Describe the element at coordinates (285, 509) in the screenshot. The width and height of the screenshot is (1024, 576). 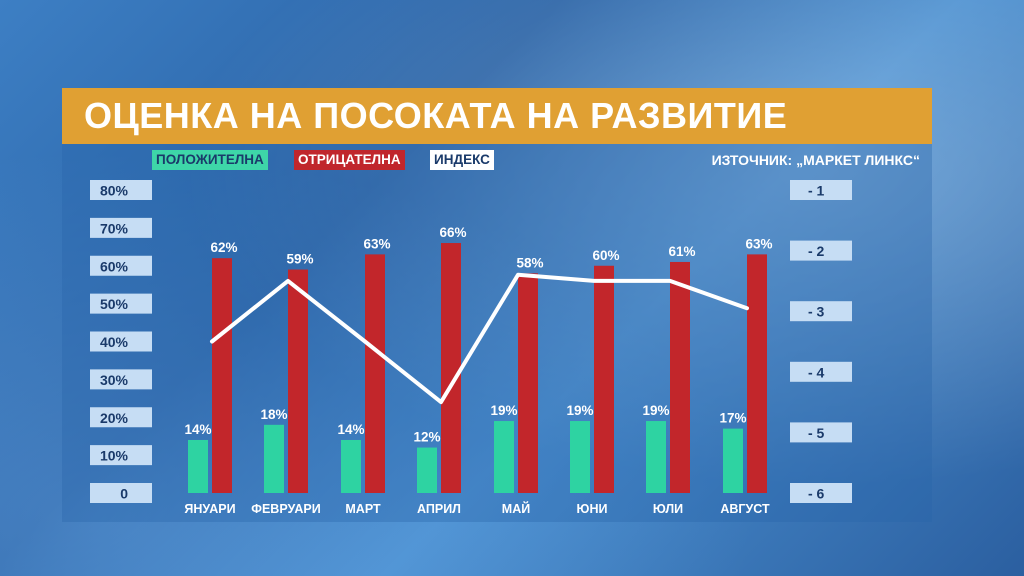
I see `category-label: ФЕВРУАРИ` at that location.